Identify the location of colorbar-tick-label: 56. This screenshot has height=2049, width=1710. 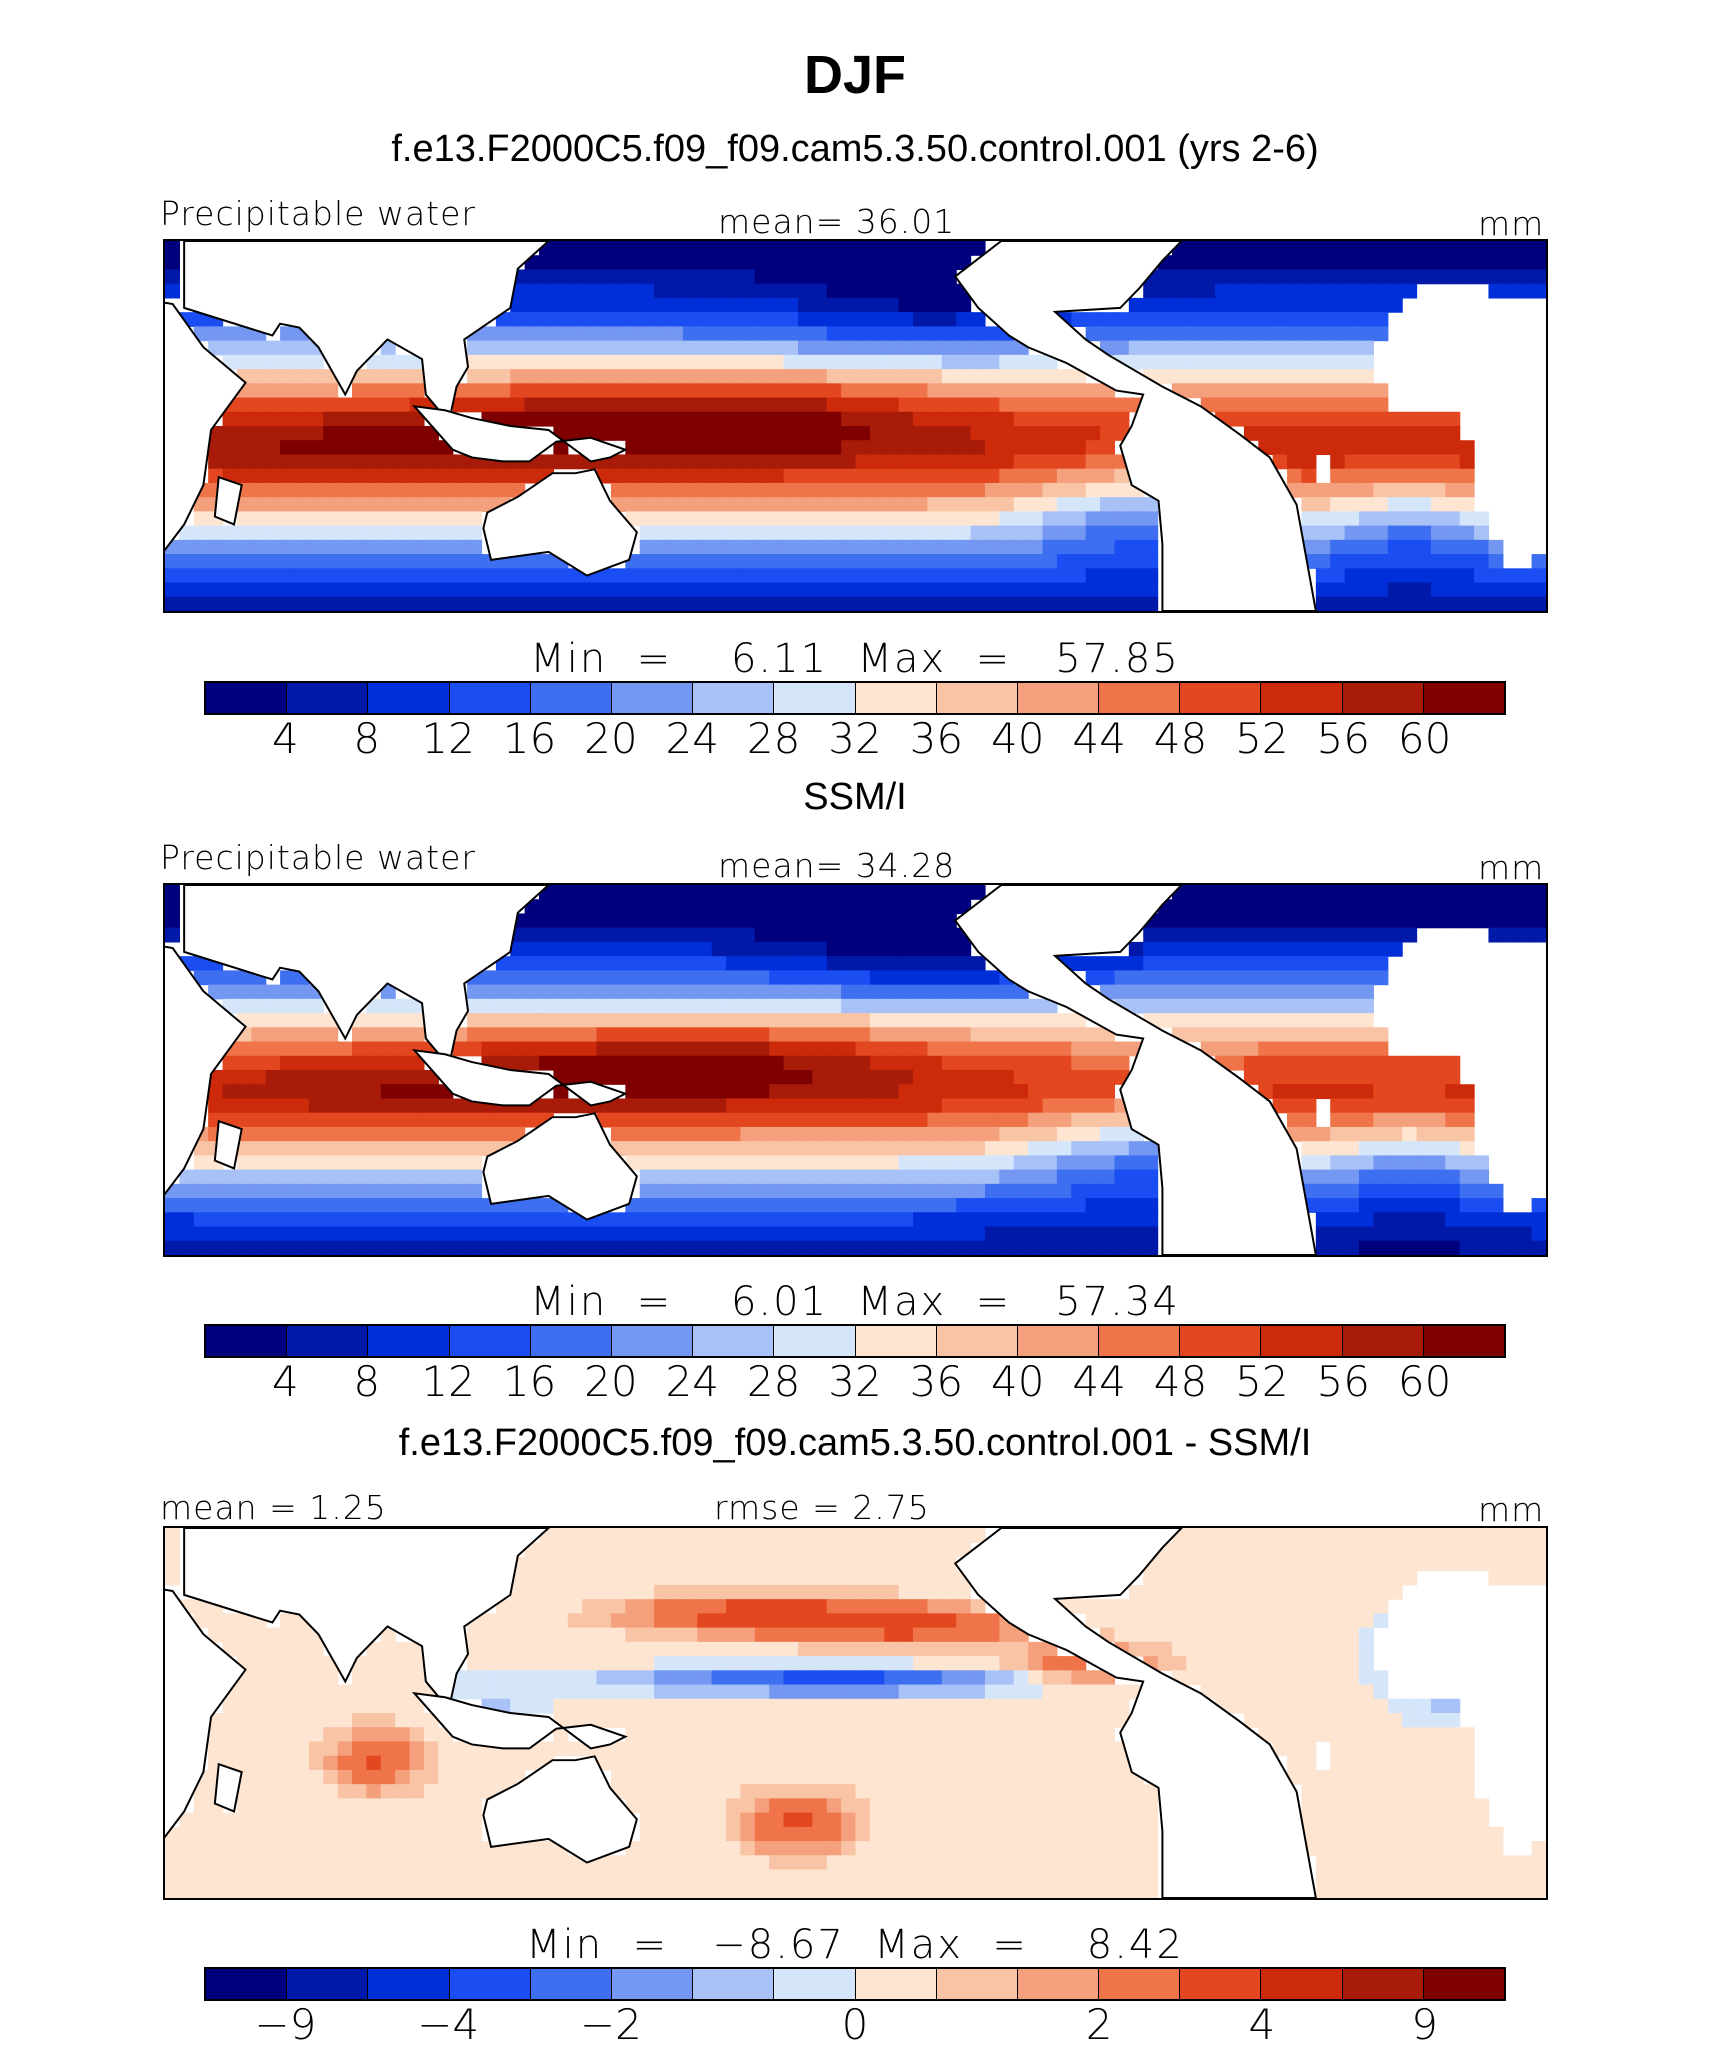
(1343, 1381).